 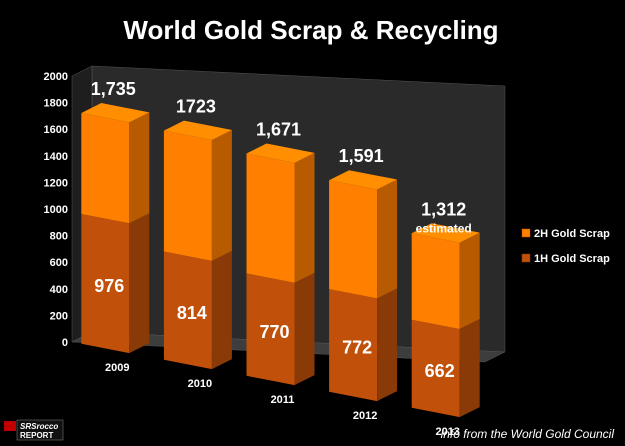 What do you see at coordinates (56, 130) in the screenshot?
I see `y-tick-label: 1600` at bounding box center [56, 130].